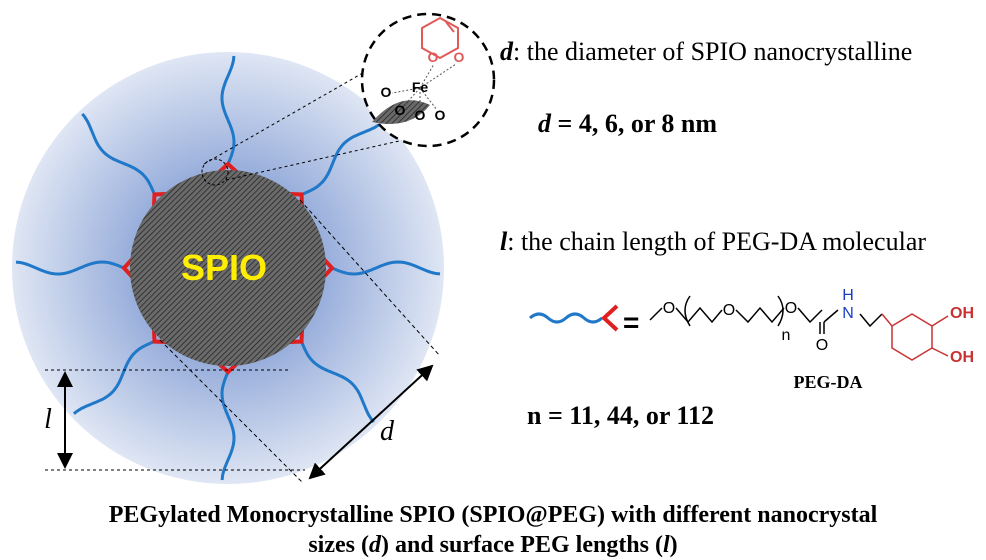 The height and width of the screenshot is (560, 986). Describe the element at coordinates (48, 419) in the screenshot. I see `l-label: l` at that location.